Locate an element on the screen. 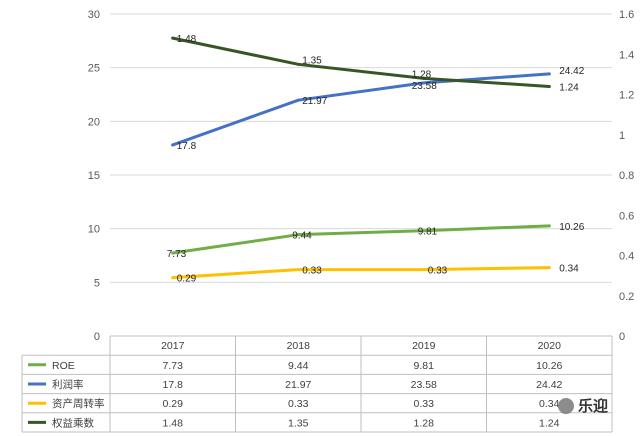  data-label: 1.48 is located at coordinates (187, 39).